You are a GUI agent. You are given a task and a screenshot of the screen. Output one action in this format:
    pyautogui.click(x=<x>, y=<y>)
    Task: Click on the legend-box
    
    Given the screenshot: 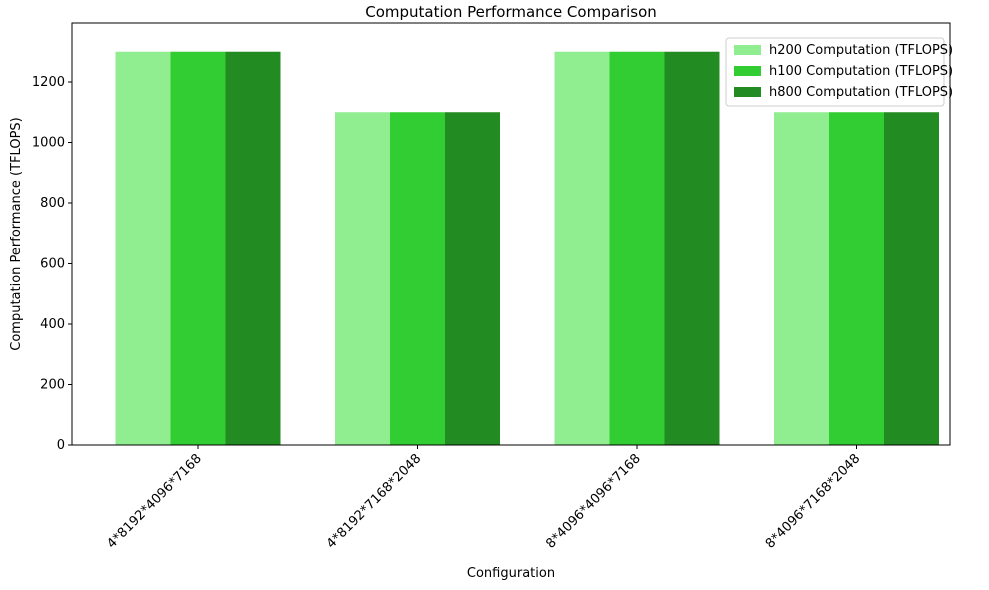 What is the action you would take?
    pyautogui.click(x=835, y=72)
    